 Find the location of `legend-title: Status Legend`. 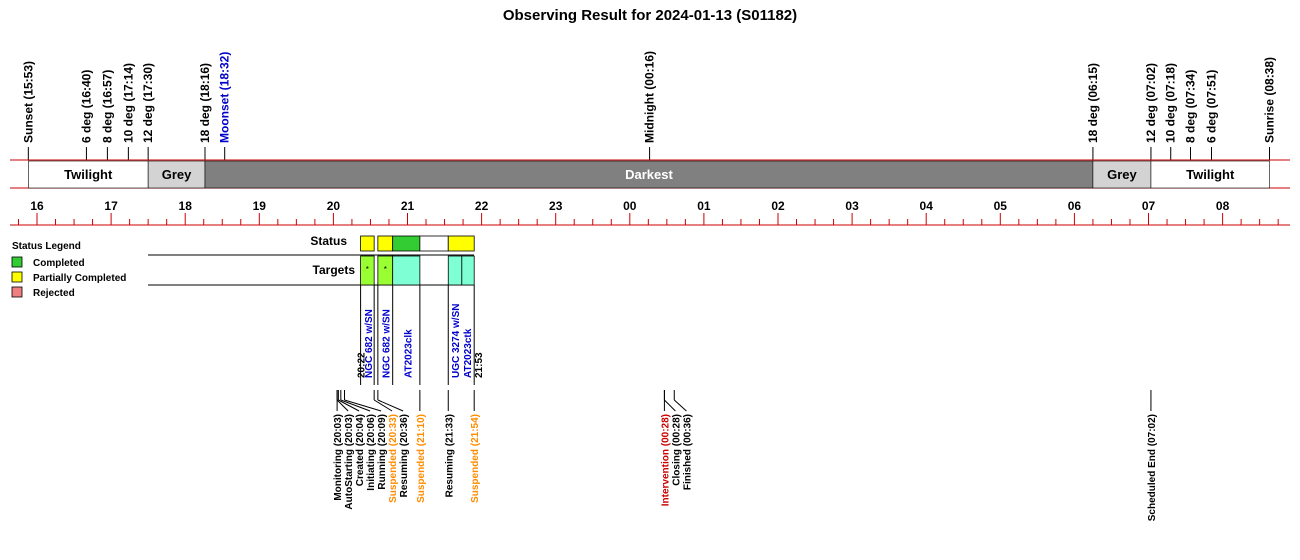

legend-title: Status Legend is located at coordinates (46, 246).